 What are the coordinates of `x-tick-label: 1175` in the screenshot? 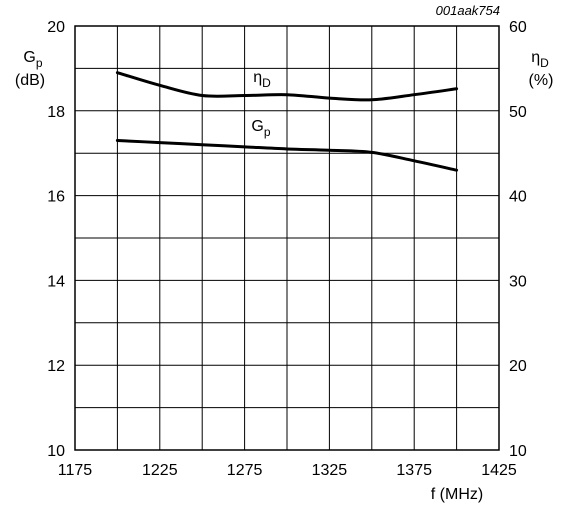 It's located at (75, 470).